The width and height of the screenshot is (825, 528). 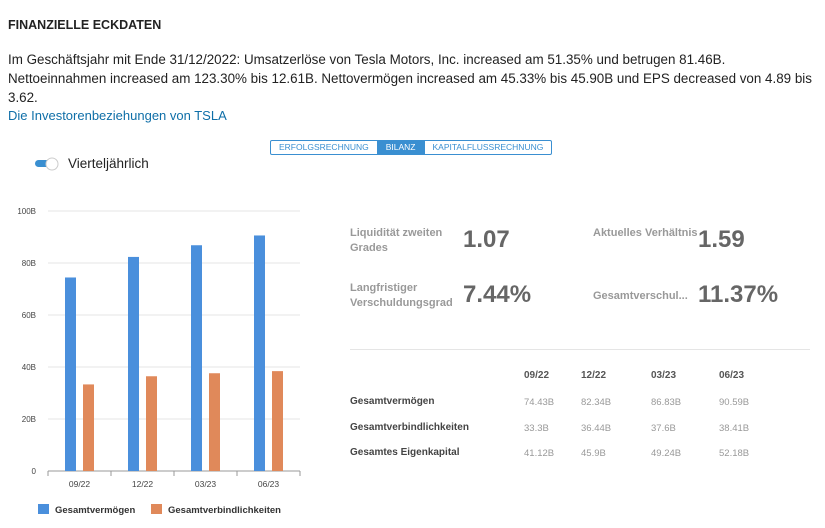 What do you see at coordinates (497, 294) in the screenshot?
I see `ratio-value: 7.44%` at bounding box center [497, 294].